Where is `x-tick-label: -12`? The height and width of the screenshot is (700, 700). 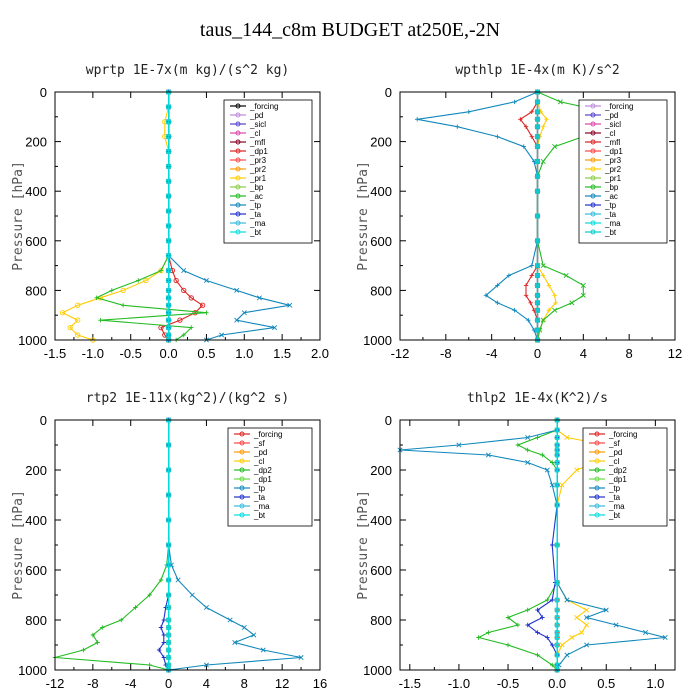 x-tick-label: -12 is located at coordinates (400, 353).